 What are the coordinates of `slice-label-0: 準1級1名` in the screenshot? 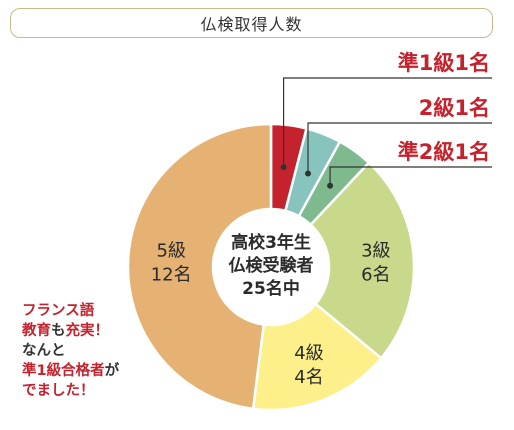 It's located at (444, 63).